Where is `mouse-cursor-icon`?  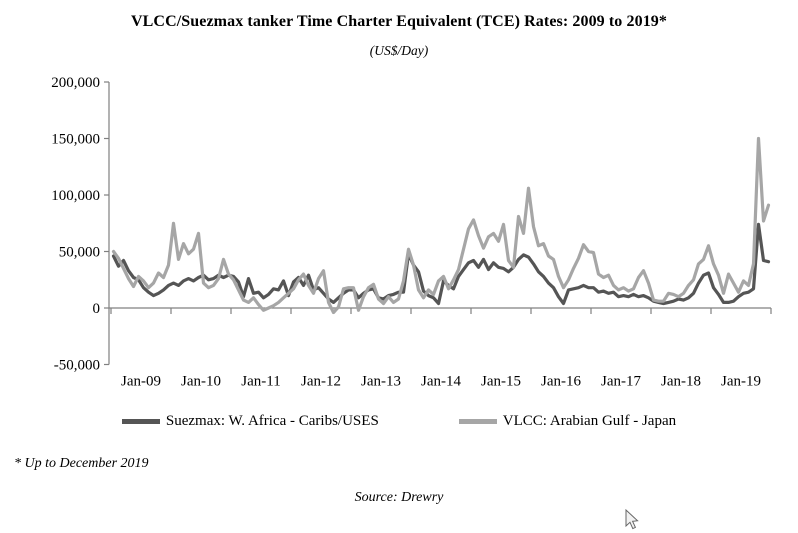
mouse-cursor-icon is located at coordinates (632, 519).